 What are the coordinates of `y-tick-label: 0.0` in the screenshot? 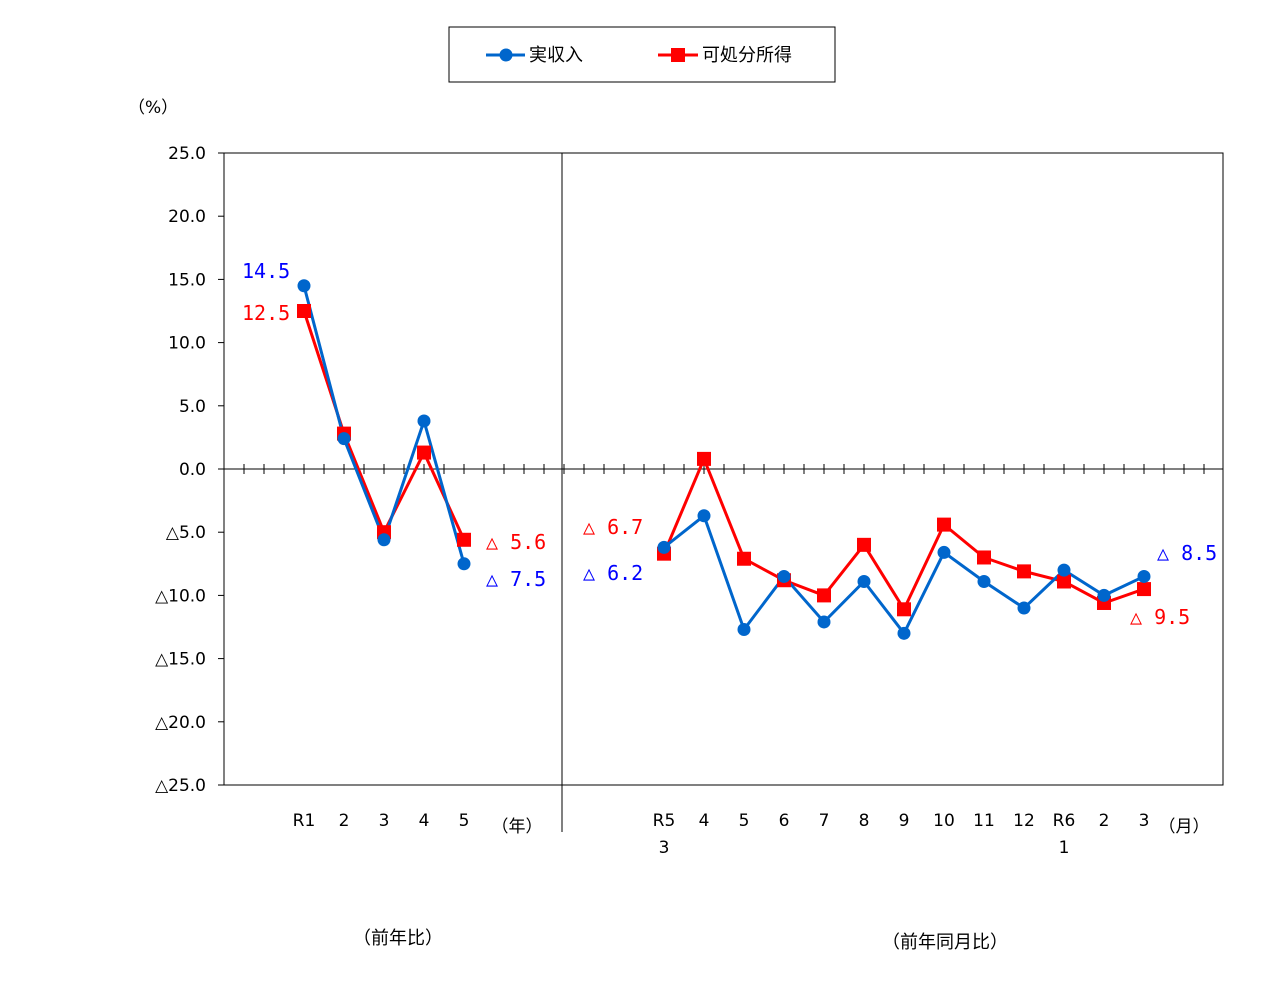 It's located at (192, 470).